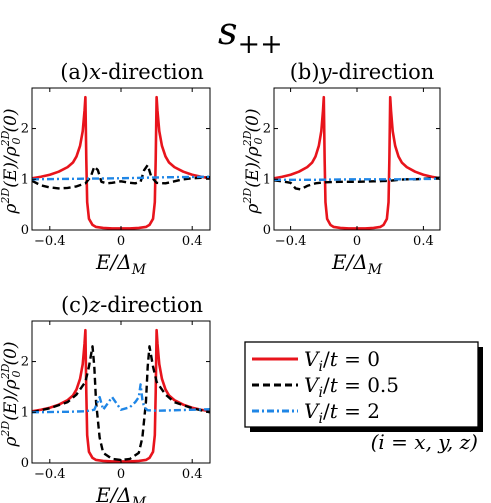 This screenshot has height=503, width=491. What do you see at coordinates (260, 44) in the screenshot?
I see `figure-title-sub: ++` at bounding box center [260, 44].